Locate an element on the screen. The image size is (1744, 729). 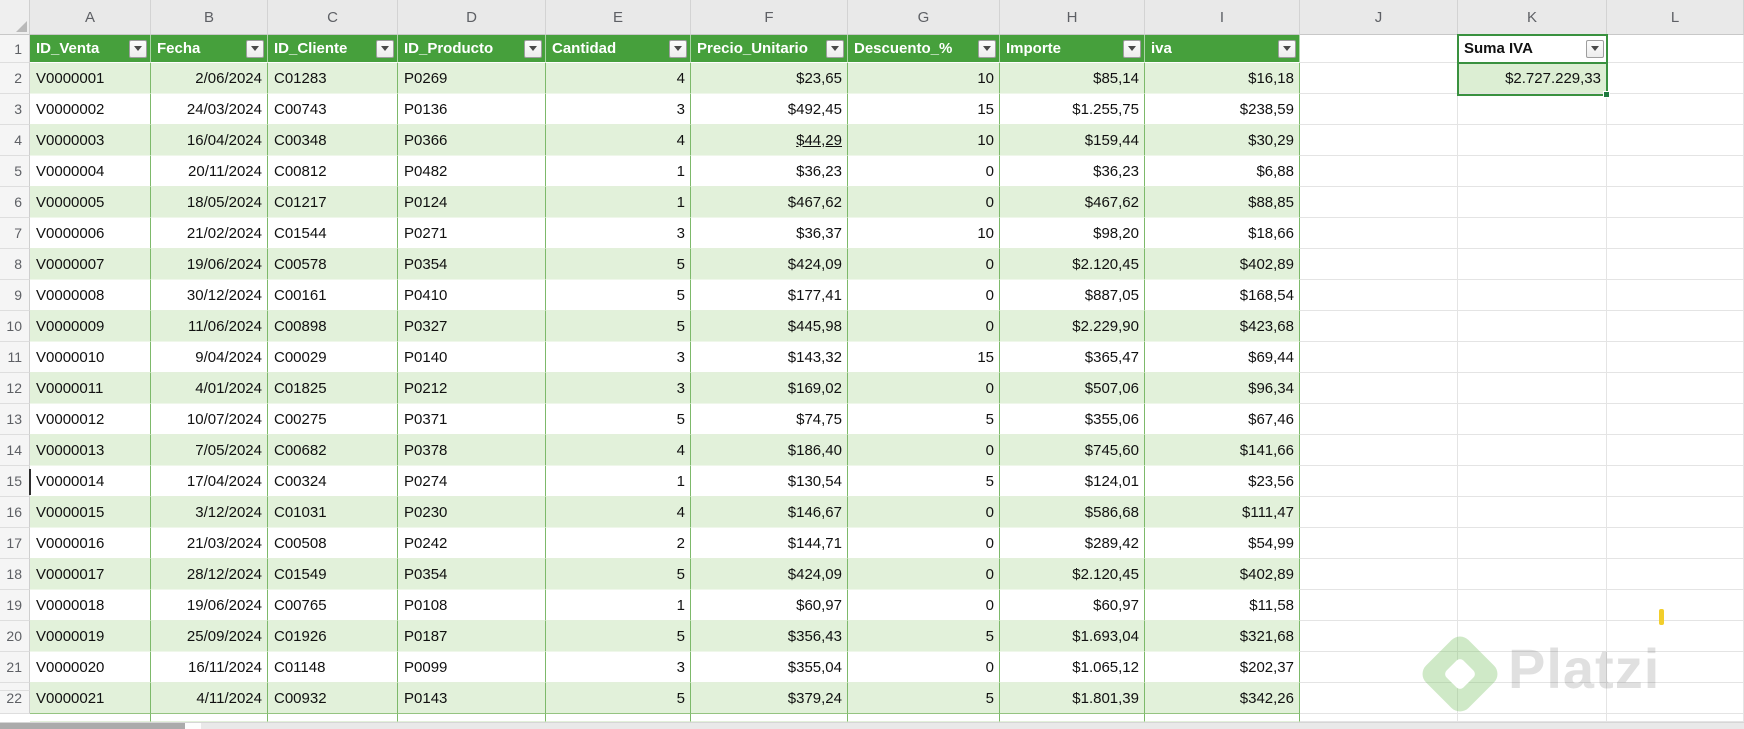
cell-G7: 10 is located at coordinates (924, 233).